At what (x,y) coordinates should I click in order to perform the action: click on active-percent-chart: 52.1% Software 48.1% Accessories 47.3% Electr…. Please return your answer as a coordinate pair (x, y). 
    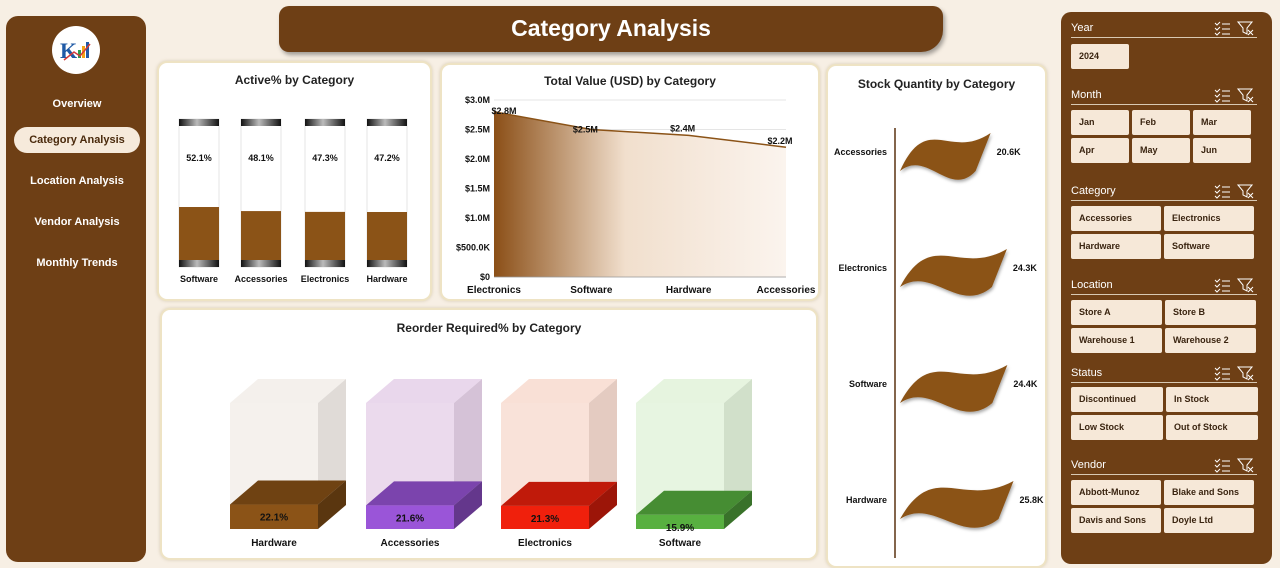
    Looking at the image, I should click on (293, 201).